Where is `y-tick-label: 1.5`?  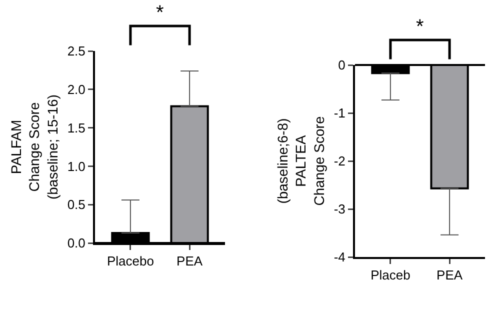 y-tick-label: 1.5 is located at coordinates (76, 128).